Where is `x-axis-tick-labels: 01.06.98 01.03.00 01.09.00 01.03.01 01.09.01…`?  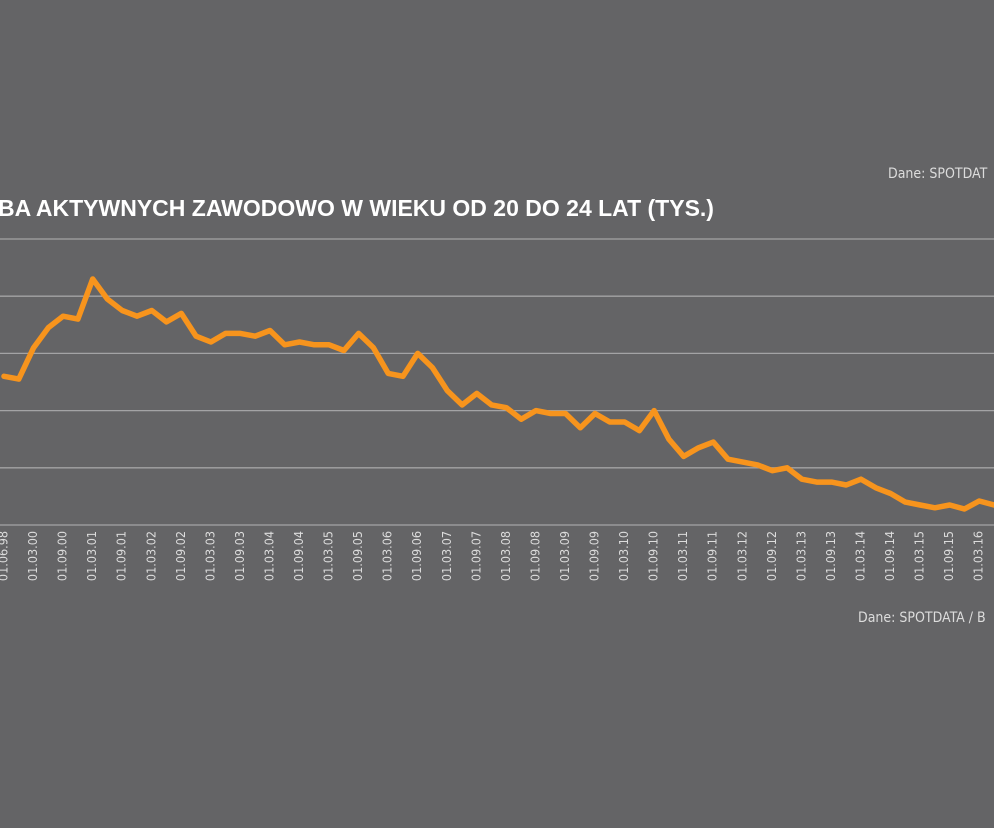
x-axis-tick-labels: 01.06.98 01.03.00 01.09.00 01.03.01 01.09.01… is located at coordinates (493, 556).